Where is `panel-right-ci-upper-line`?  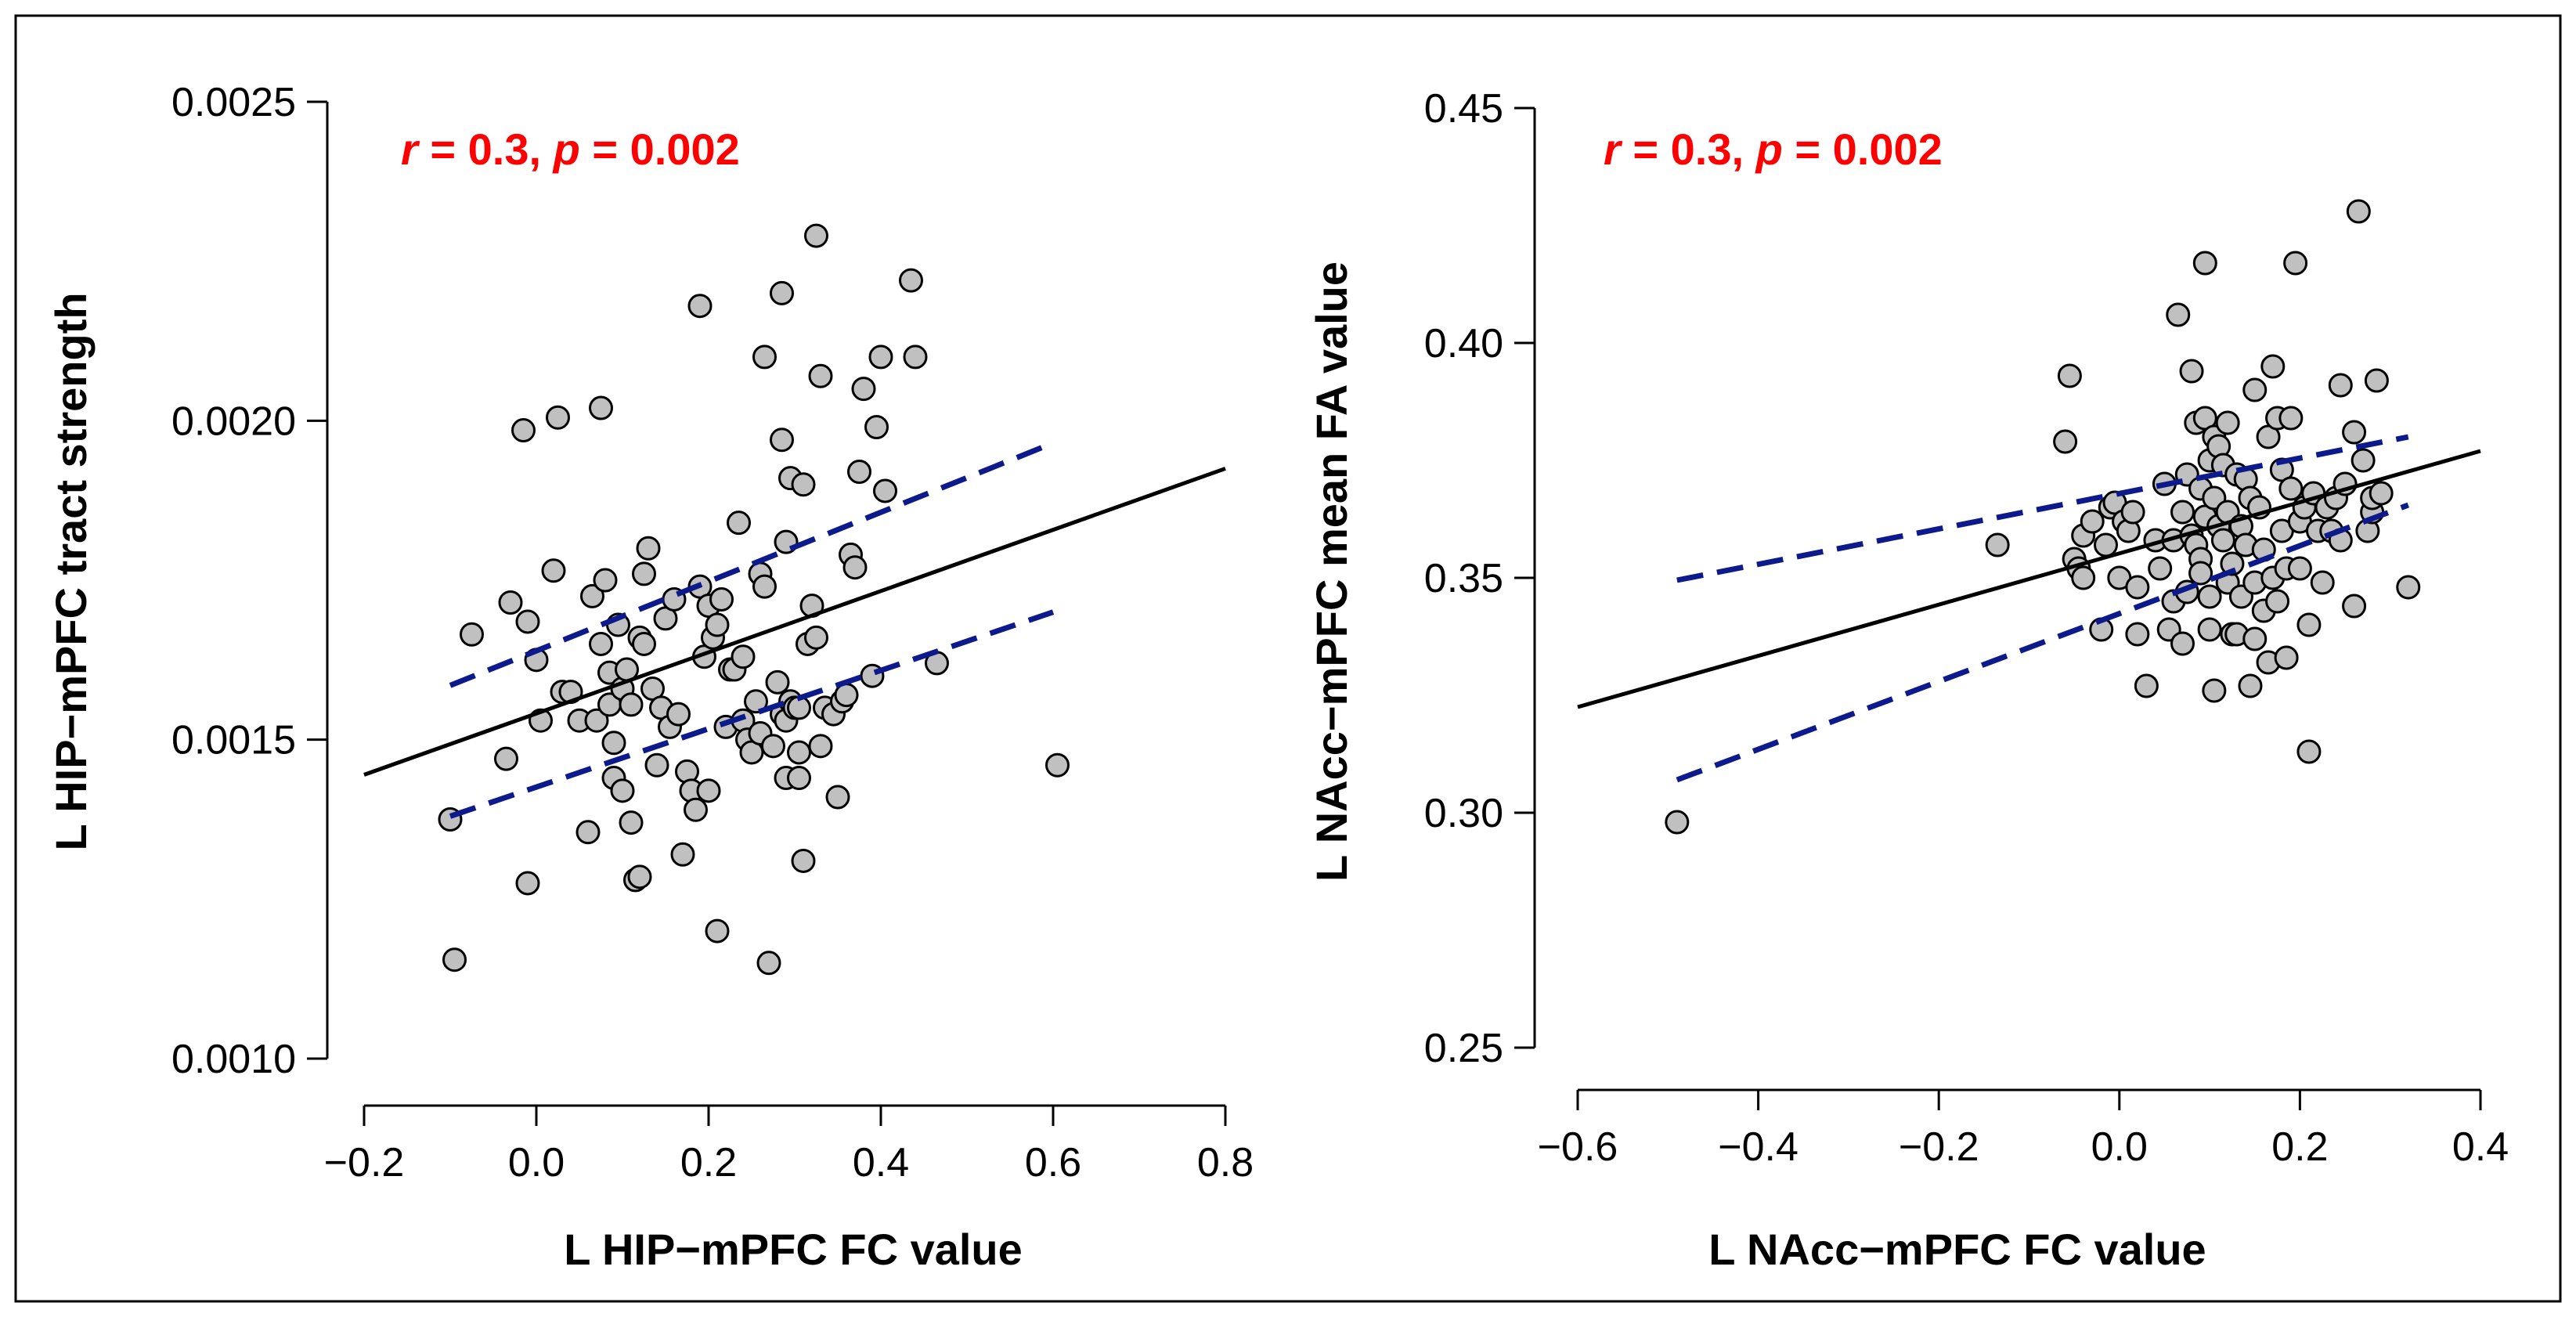 panel-right-ci-upper-line is located at coordinates (2043, 508).